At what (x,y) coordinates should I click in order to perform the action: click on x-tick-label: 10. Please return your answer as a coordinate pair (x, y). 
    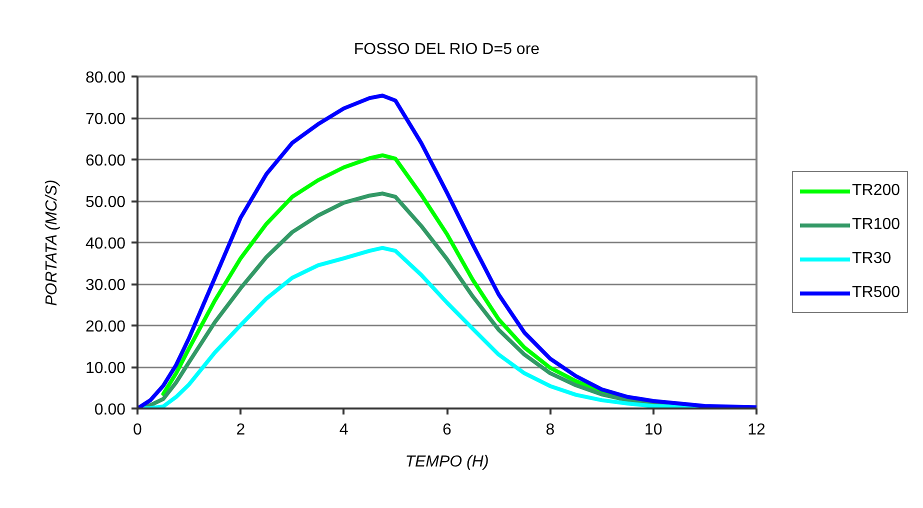
    Looking at the image, I should click on (653, 430).